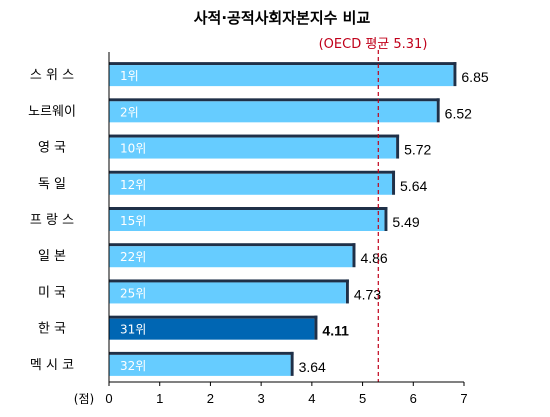 This screenshot has width=550, height=417. I want to click on x-tick-label: 6, so click(413, 398).